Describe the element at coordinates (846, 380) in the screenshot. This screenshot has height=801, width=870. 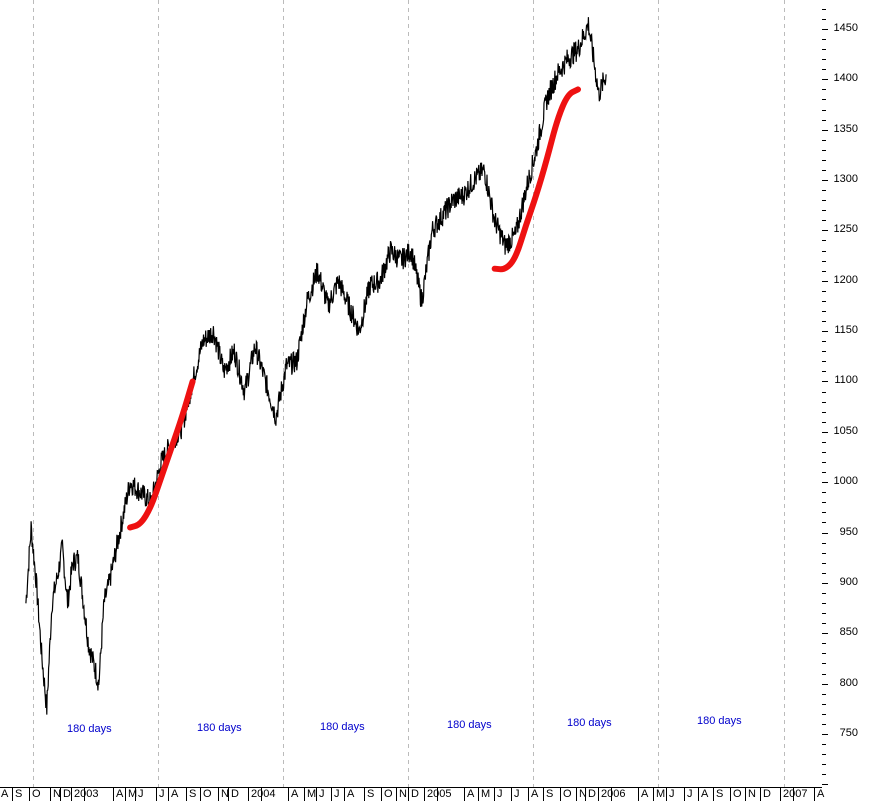
I see `y-tick-label: 1100` at that location.